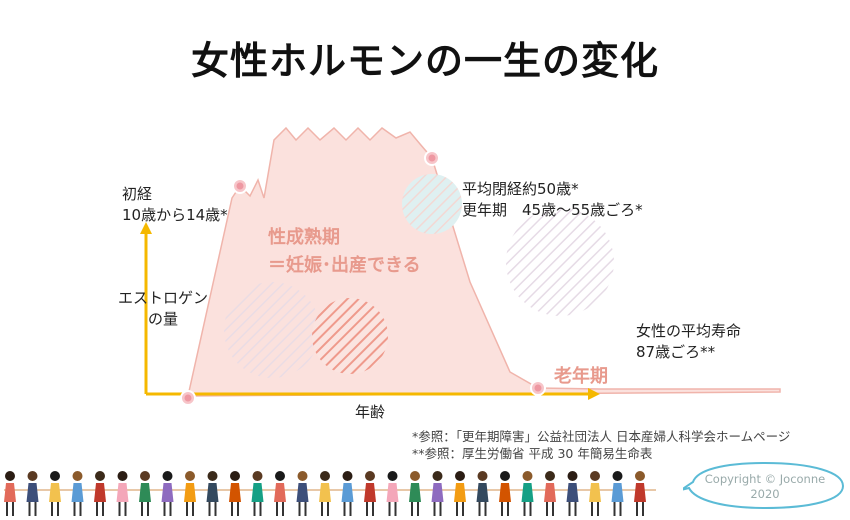 The width and height of the screenshot is (850, 520). Describe the element at coordinates (532, 453) in the screenshot. I see `reference-note: **参照：厚生労働省 平成 30 年簡易生命表` at that location.